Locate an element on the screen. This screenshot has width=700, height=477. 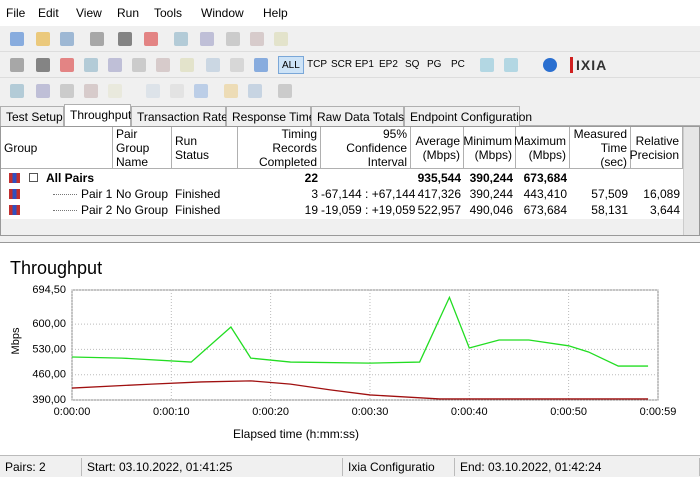
x-tick-label: 0:00:59 is located at coordinates (658, 412).